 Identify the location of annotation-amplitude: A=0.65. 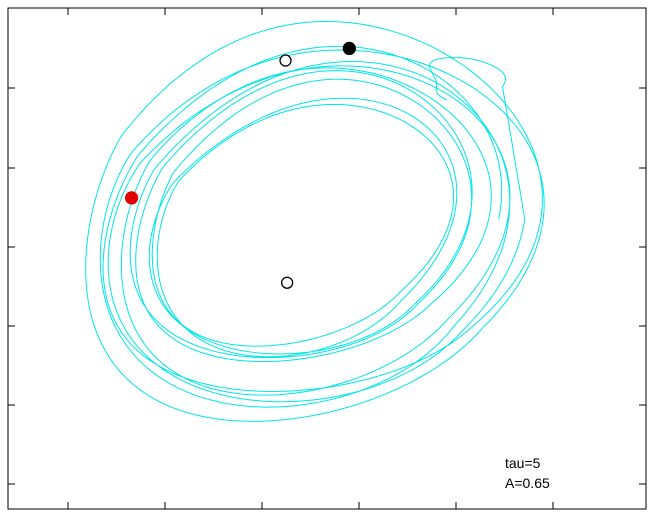
(527, 483).